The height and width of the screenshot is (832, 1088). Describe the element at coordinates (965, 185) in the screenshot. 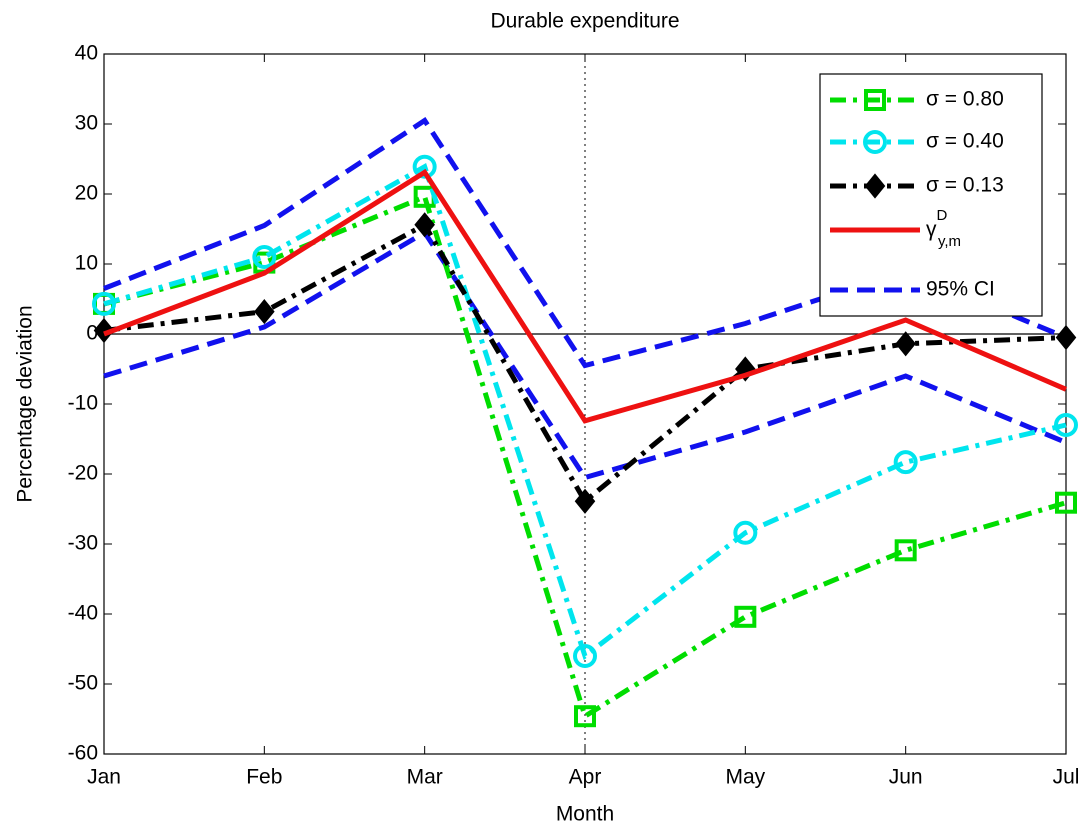

I see `legend-label: σ = 0.13` at that location.